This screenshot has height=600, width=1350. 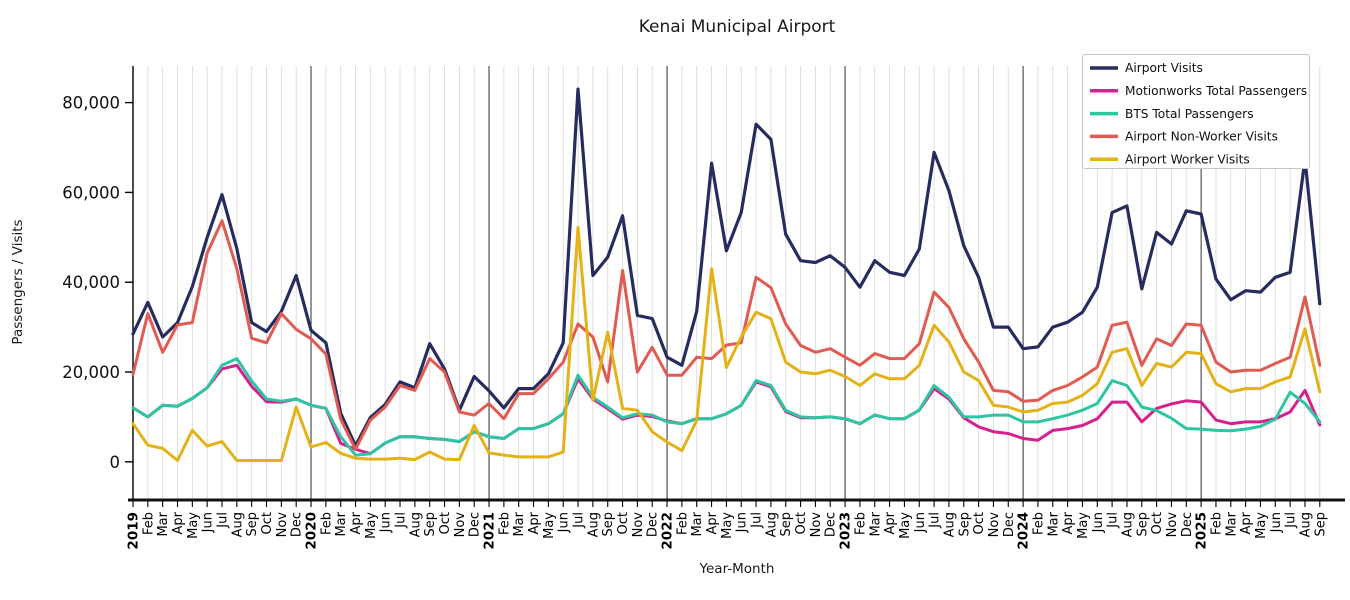 What do you see at coordinates (91, 192) in the screenshot?
I see `y-tick-label: 60,000` at bounding box center [91, 192].